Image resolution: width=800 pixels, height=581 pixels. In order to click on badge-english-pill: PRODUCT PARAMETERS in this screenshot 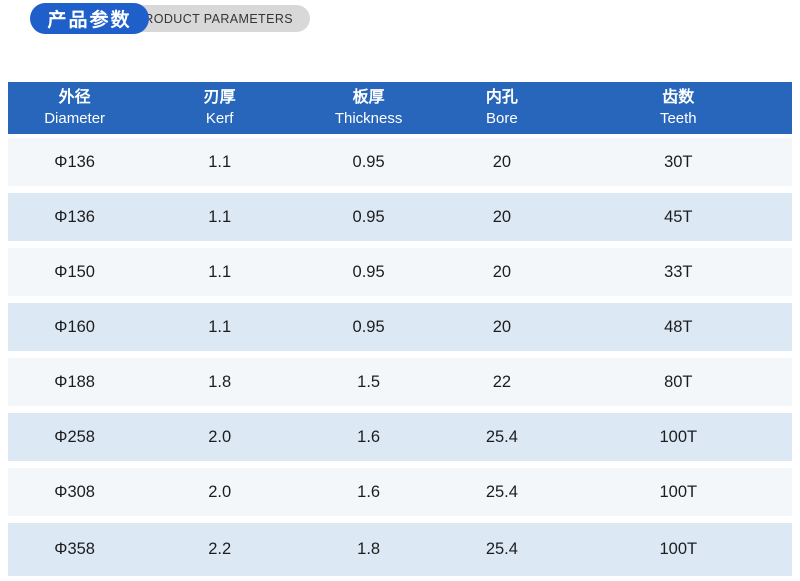, I will do `click(216, 18)`.